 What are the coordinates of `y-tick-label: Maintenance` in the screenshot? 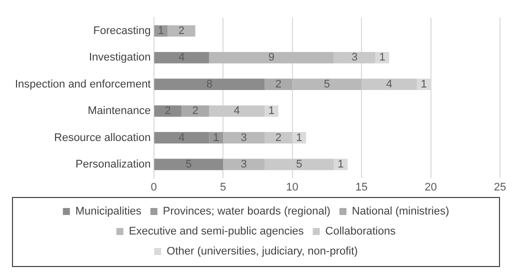 It's located at (119, 111).